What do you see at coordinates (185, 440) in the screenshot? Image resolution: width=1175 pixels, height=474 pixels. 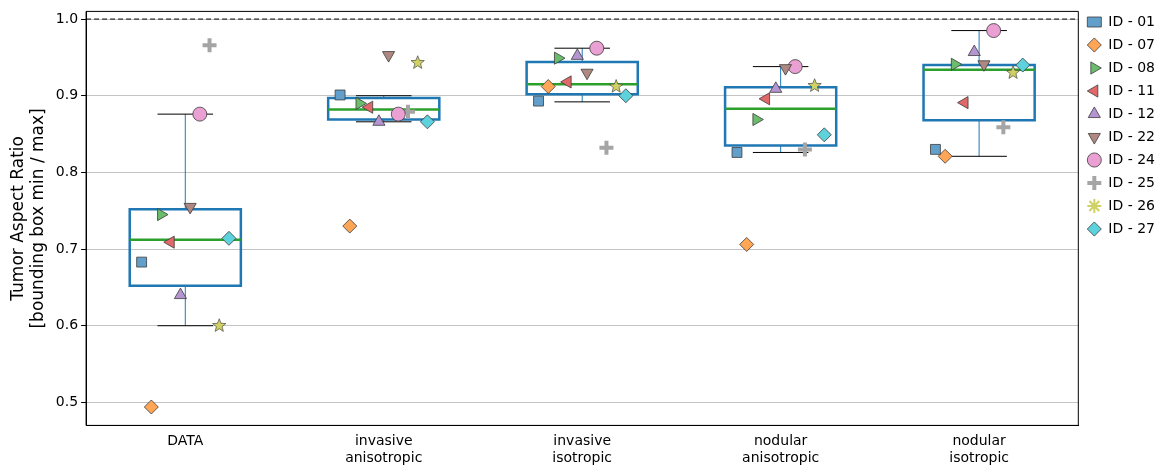 I see `x-tick-label: DATA` at bounding box center [185, 440].